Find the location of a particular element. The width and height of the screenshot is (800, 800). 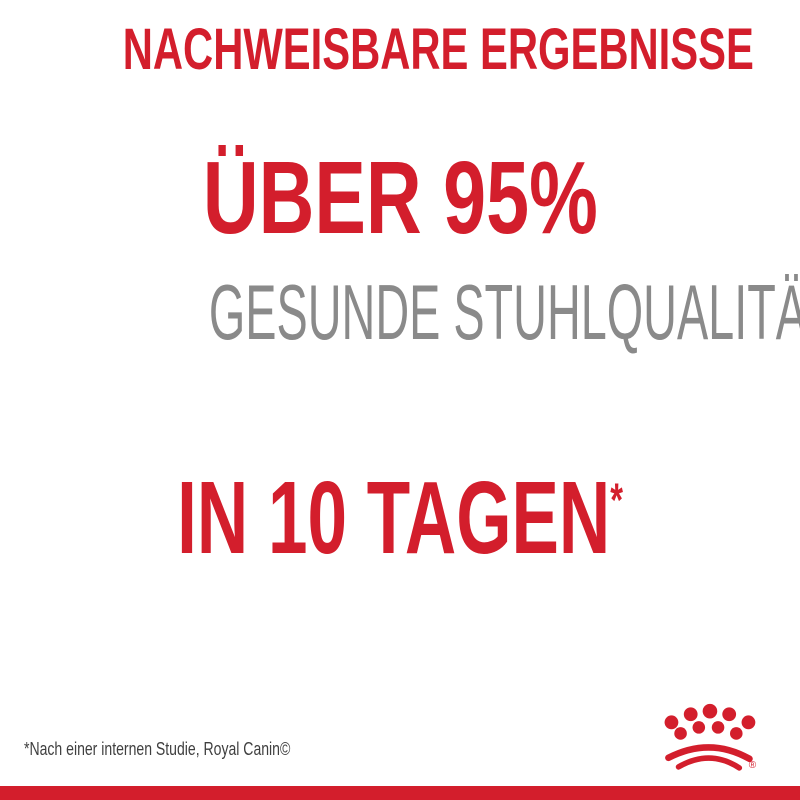

stat-value-text: ÜBER 95% is located at coordinates (400, 197).